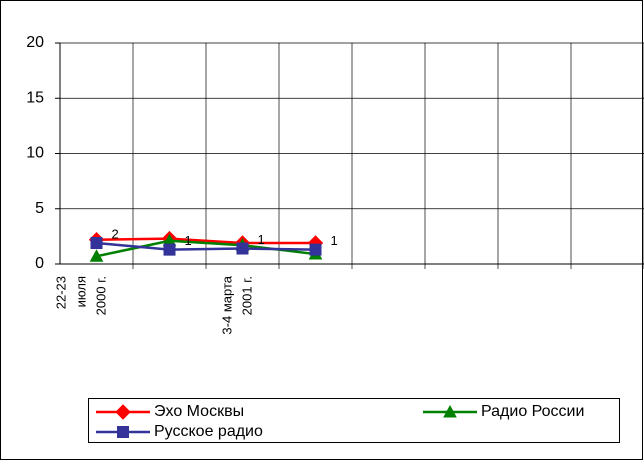 This screenshot has height=461, width=644. Describe the element at coordinates (354, 420) in the screenshot. I see `legend-box` at that location.